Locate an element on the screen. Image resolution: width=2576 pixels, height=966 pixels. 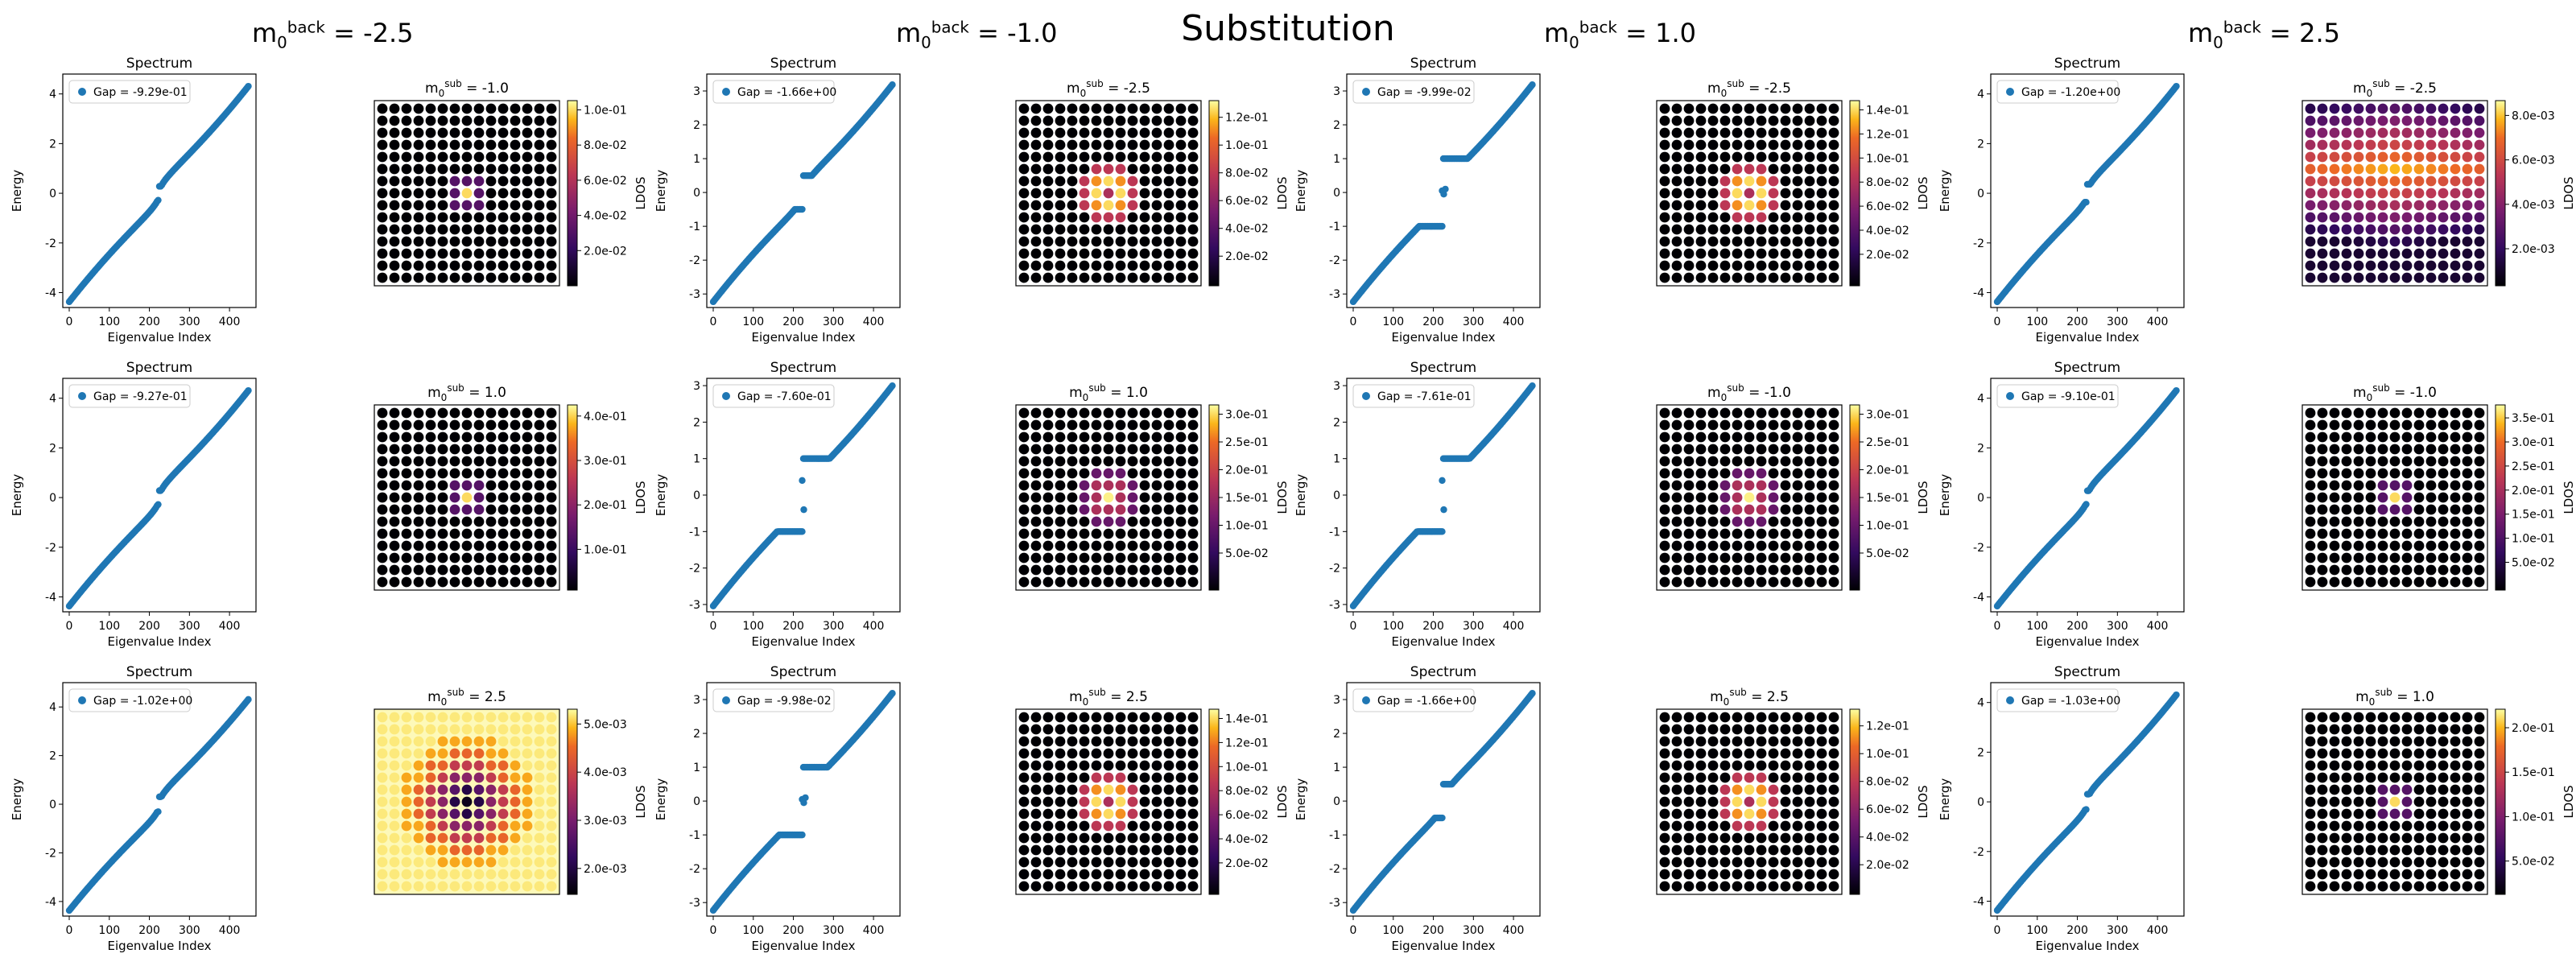
x-tick-label: 100 is located at coordinates (2037, 626).